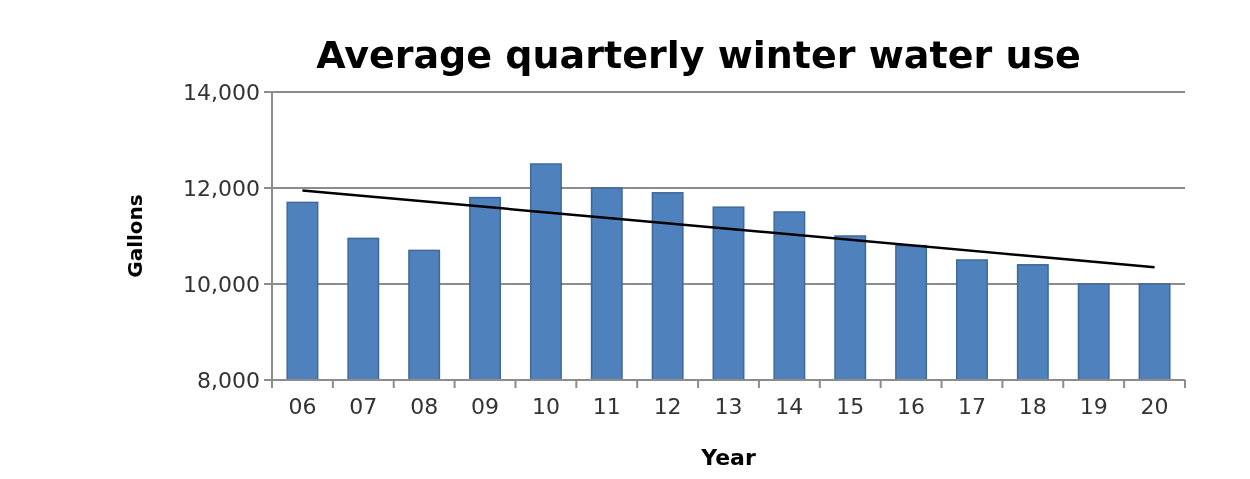  Describe the element at coordinates (606, 406) in the screenshot. I see `x-tick-label: 11` at that location.